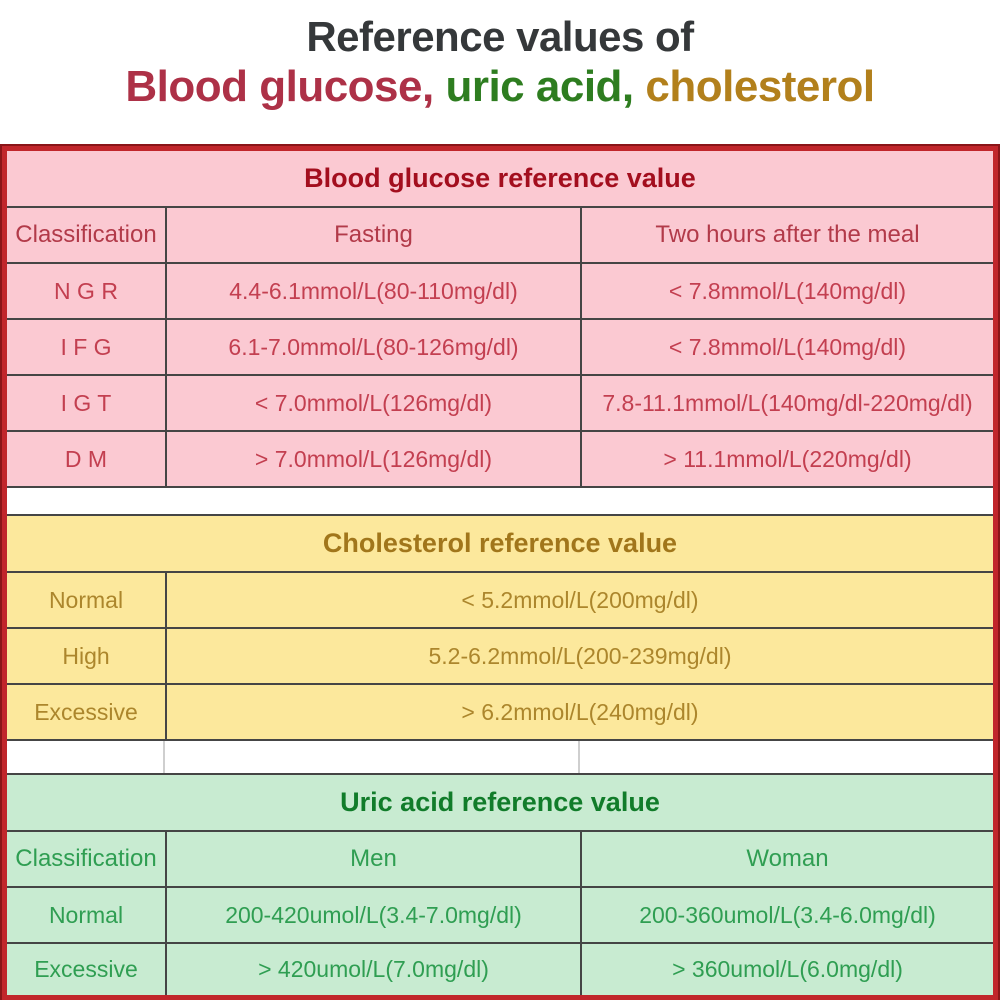 The height and width of the screenshot is (1000, 1000). Describe the element at coordinates (786, 235) in the screenshot. I see `column-header-two-hours-after-meal: Two hours after the meal` at that location.